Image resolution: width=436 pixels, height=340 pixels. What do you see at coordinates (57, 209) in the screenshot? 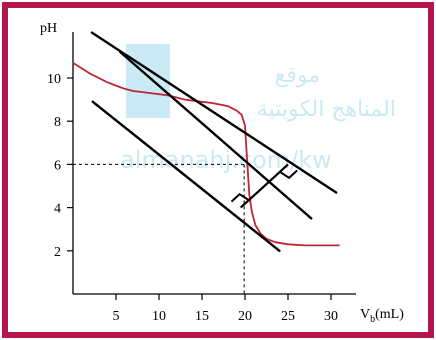
I see `y-tick-label-4: 4` at bounding box center [57, 209].